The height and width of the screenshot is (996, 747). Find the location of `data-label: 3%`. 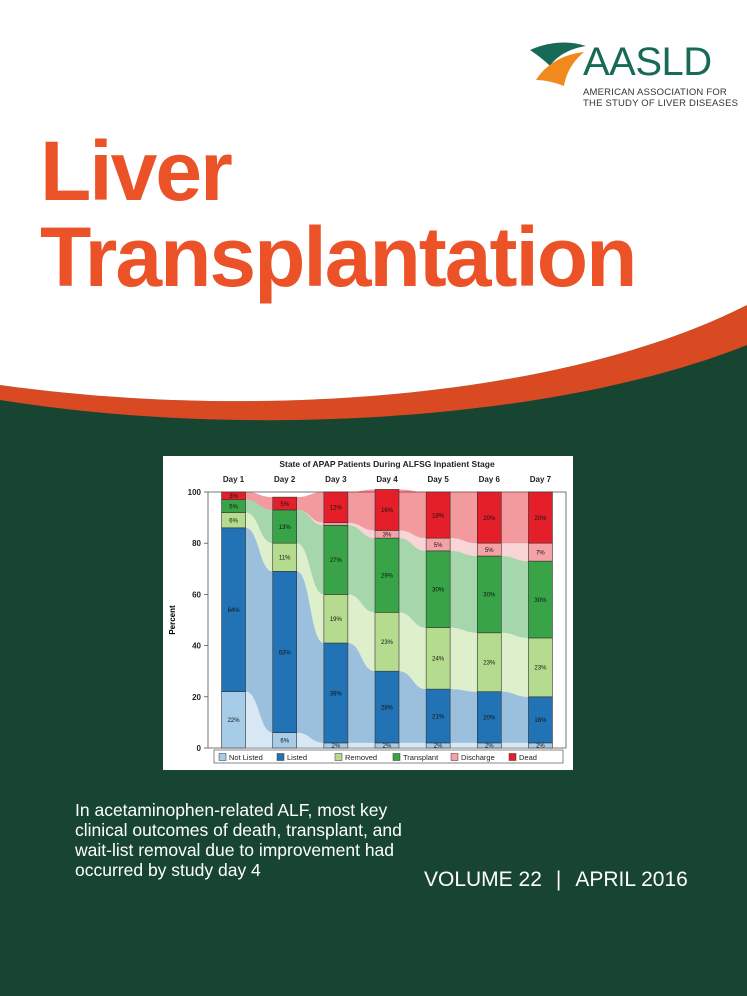

data-label: 3% is located at coordinates (387, 536).